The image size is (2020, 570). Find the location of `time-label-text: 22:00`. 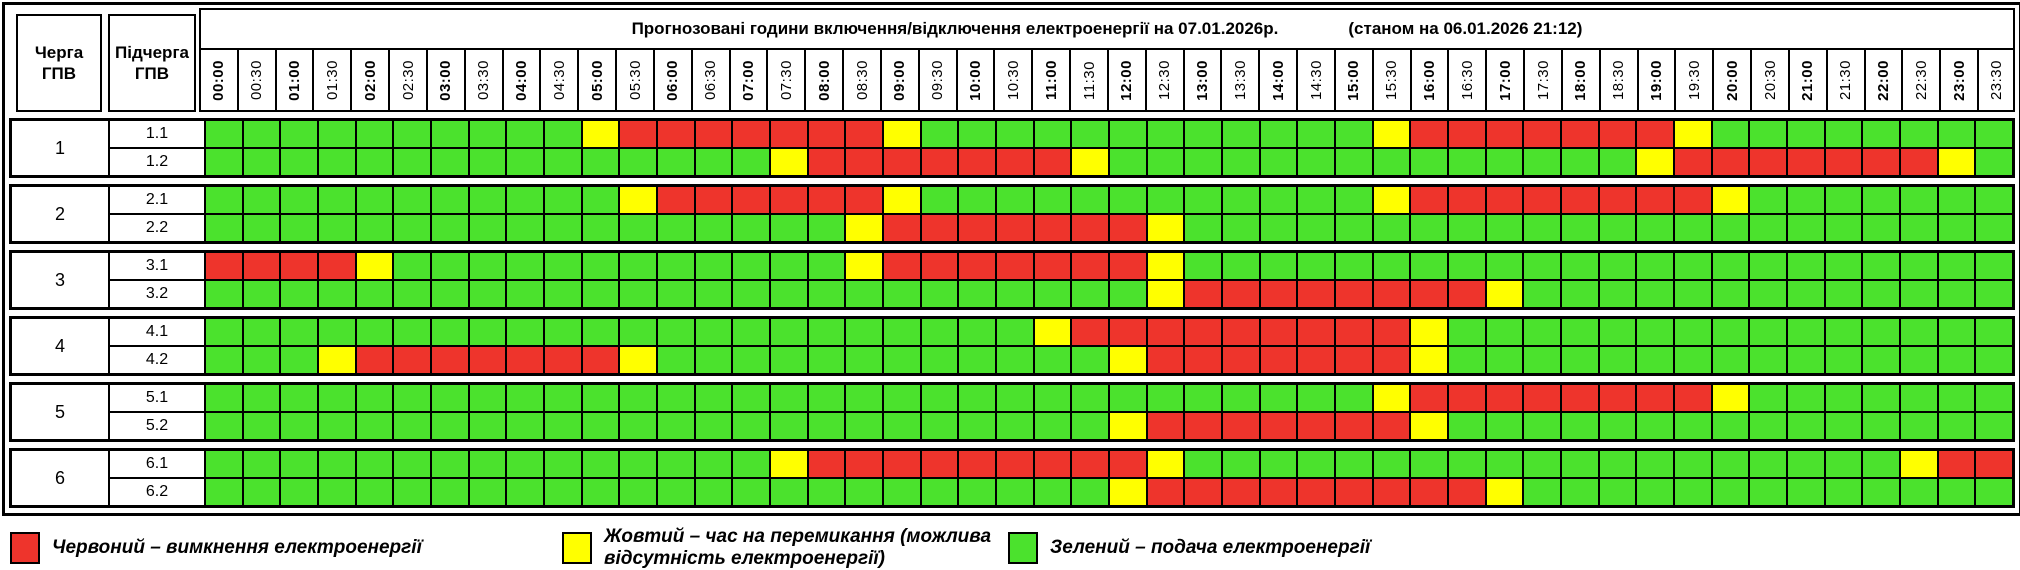

time-label-text: 22:00 is located at coordinates (1884, 80).